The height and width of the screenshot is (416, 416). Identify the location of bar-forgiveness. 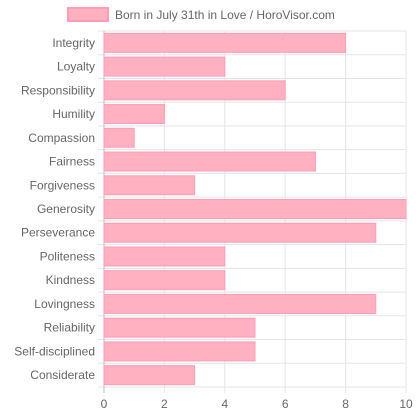
(149, 185).